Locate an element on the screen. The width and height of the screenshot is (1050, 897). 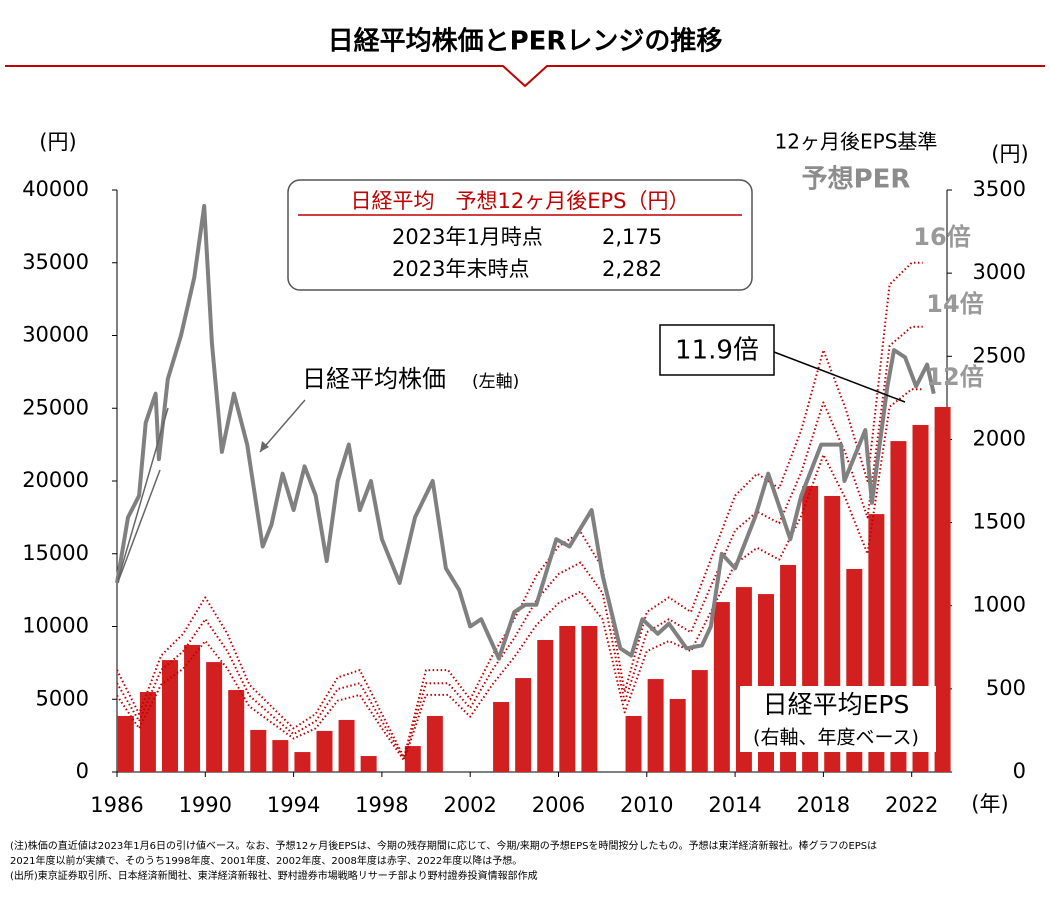
y-tick-label: 35000 is located at coordinates (55, 262).